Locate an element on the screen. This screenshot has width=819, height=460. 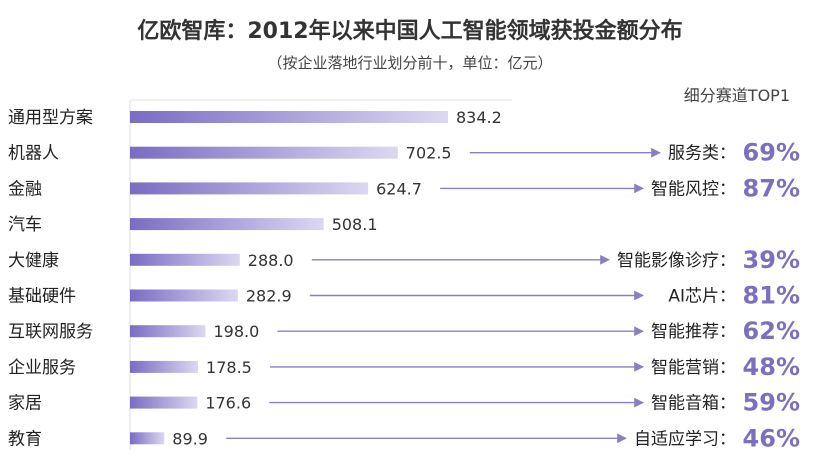
category-label: 金融 is located at coordinates (25, 189).